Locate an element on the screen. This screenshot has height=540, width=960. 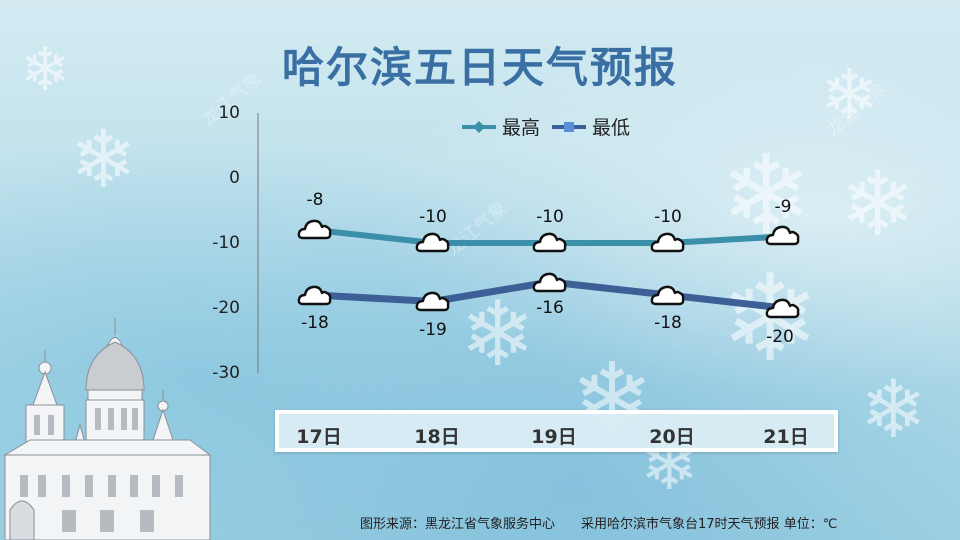
date-axis-bar: 17日 18日 19日 20日 21日 is located at coordinates (556, 431).